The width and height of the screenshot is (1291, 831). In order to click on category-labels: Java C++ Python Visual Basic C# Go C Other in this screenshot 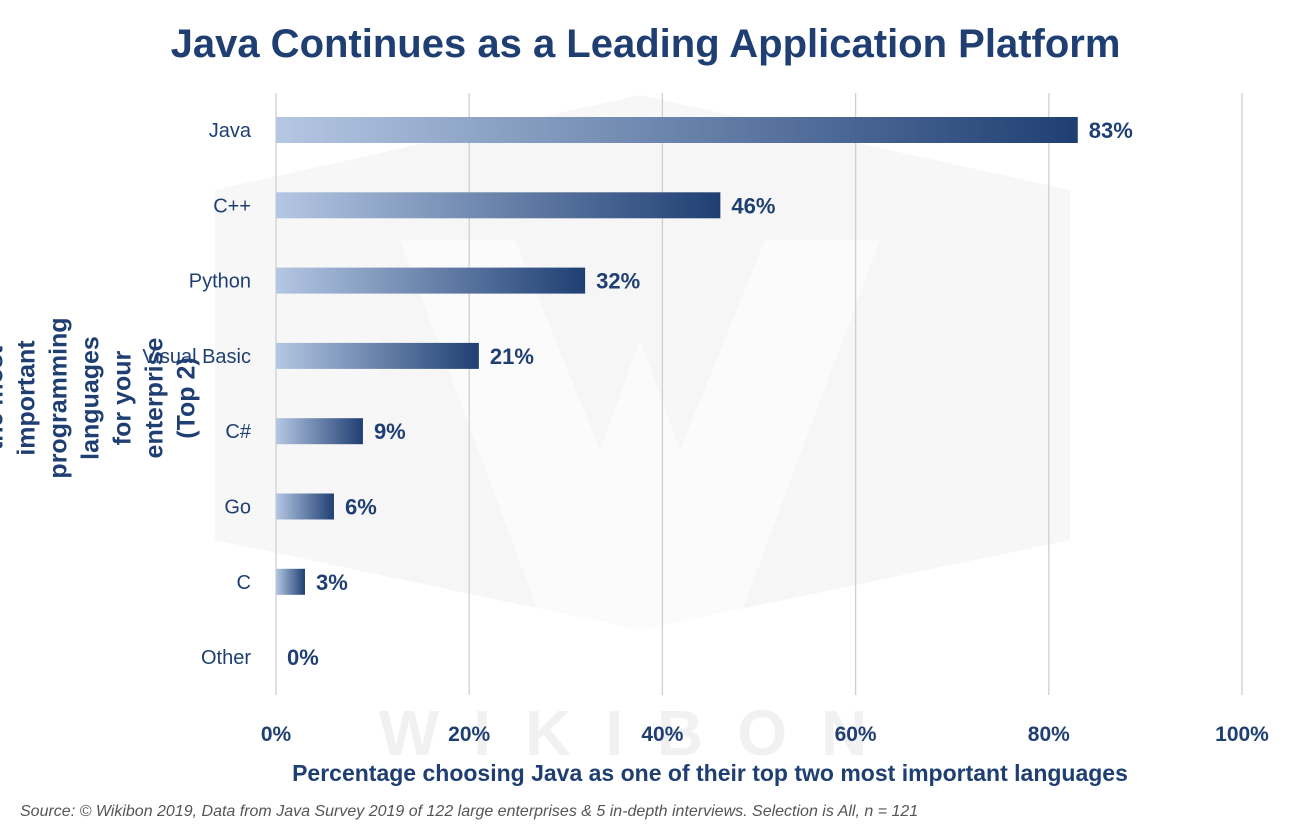, I will do `click(196, 394)`.